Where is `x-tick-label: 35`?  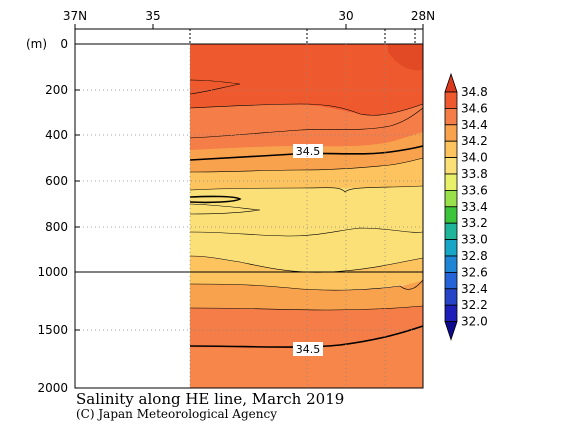
x-tick-label: 35 is located at coordinates (152, 16).